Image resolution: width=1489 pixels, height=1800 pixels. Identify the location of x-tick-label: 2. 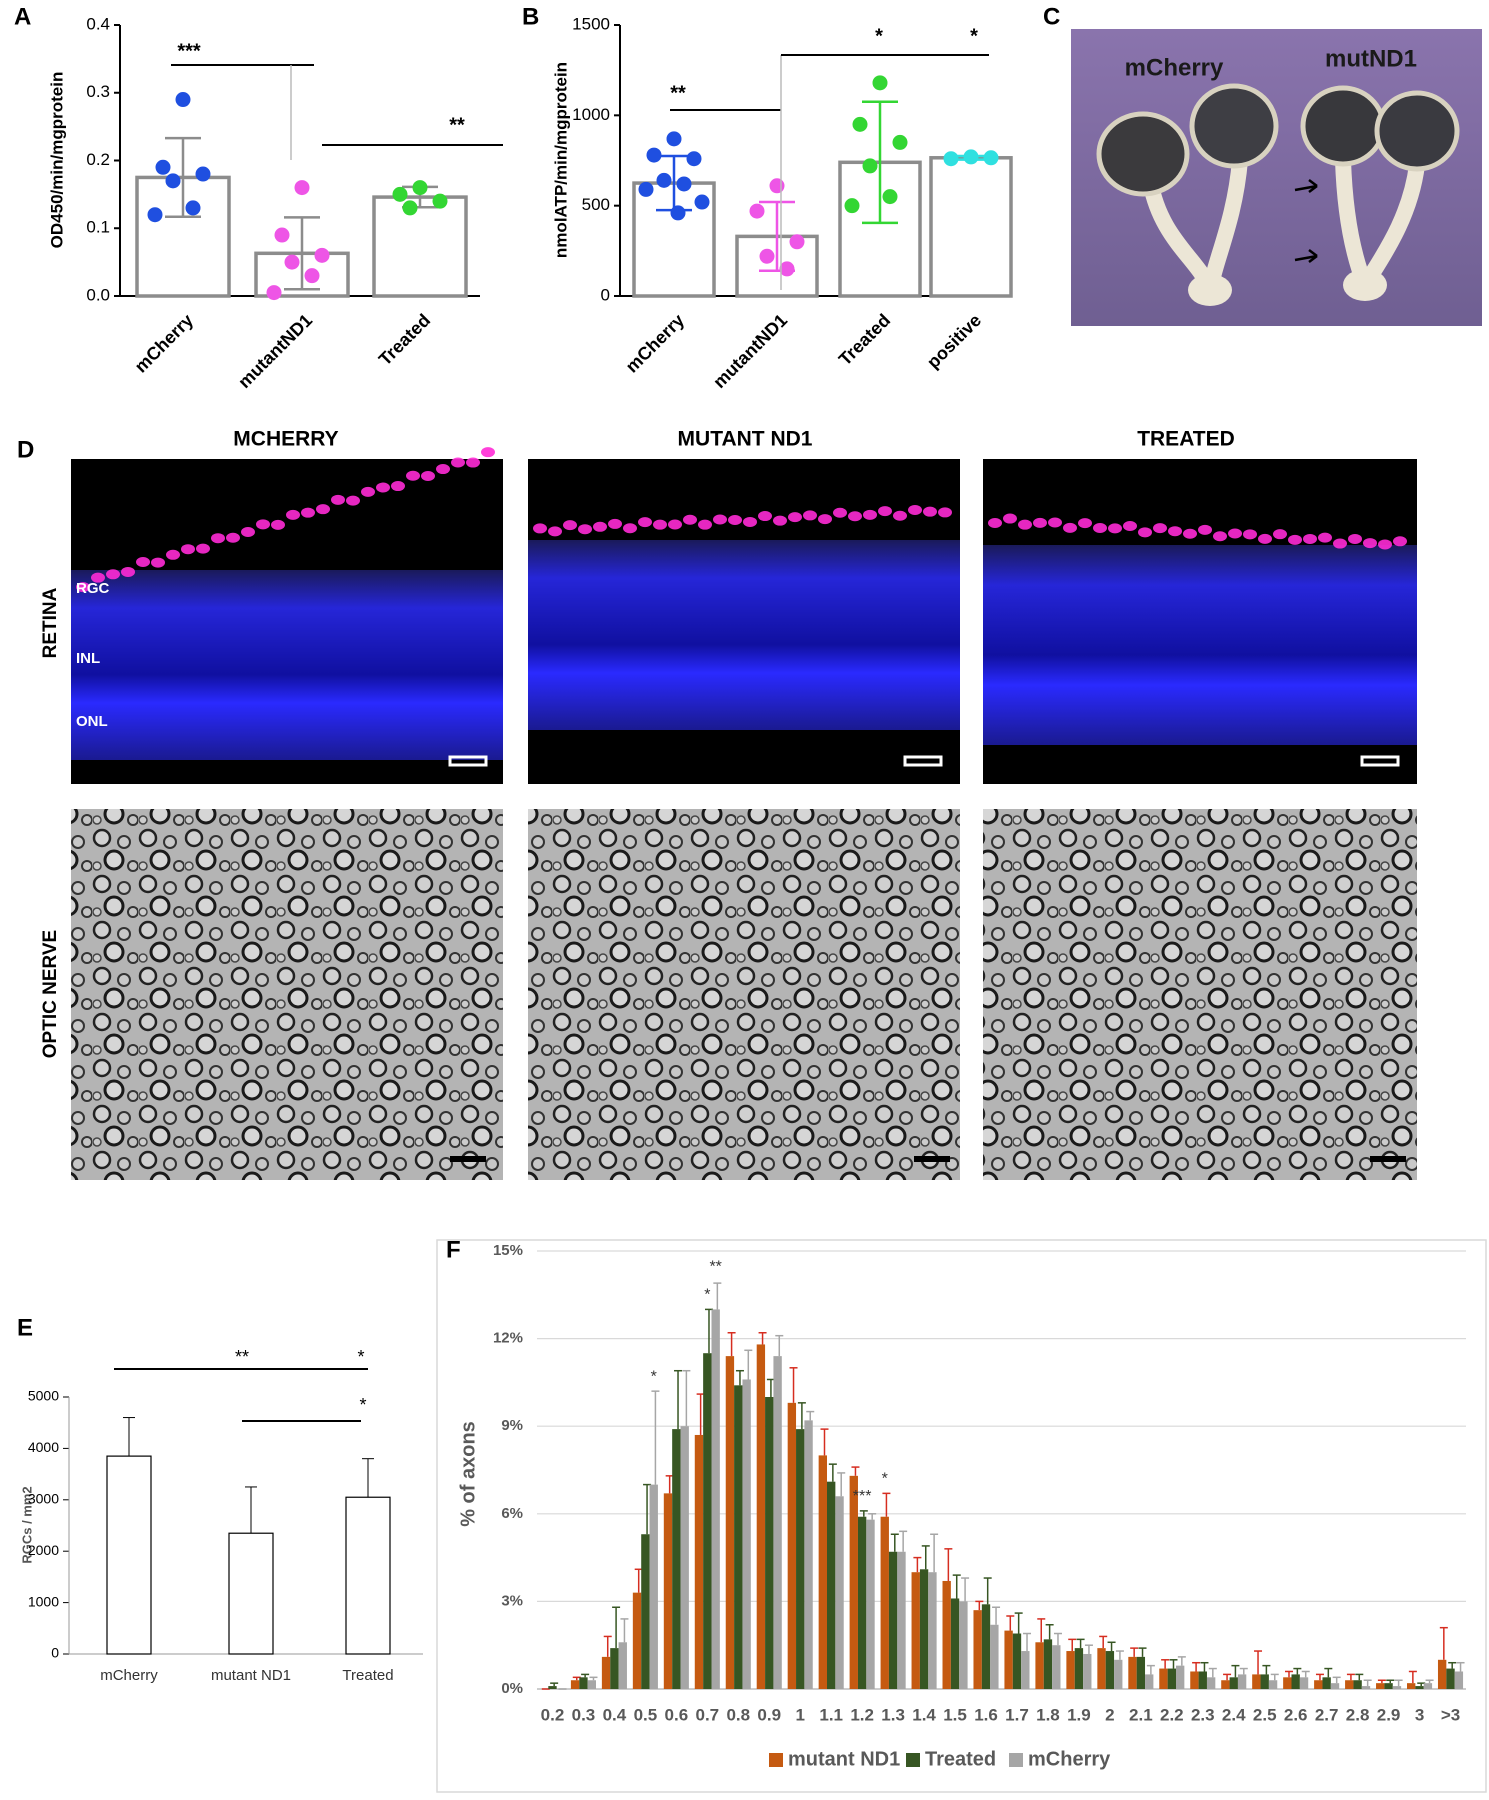
(1109, 1714).